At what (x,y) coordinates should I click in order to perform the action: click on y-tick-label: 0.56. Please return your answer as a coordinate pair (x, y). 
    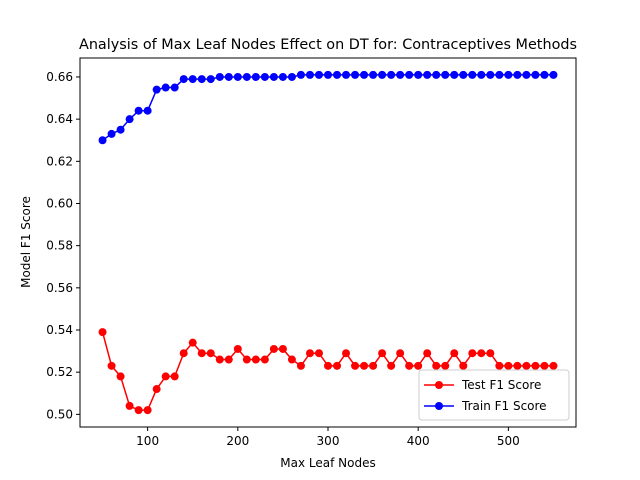
    Looking at the image, I should click on (59, 288).